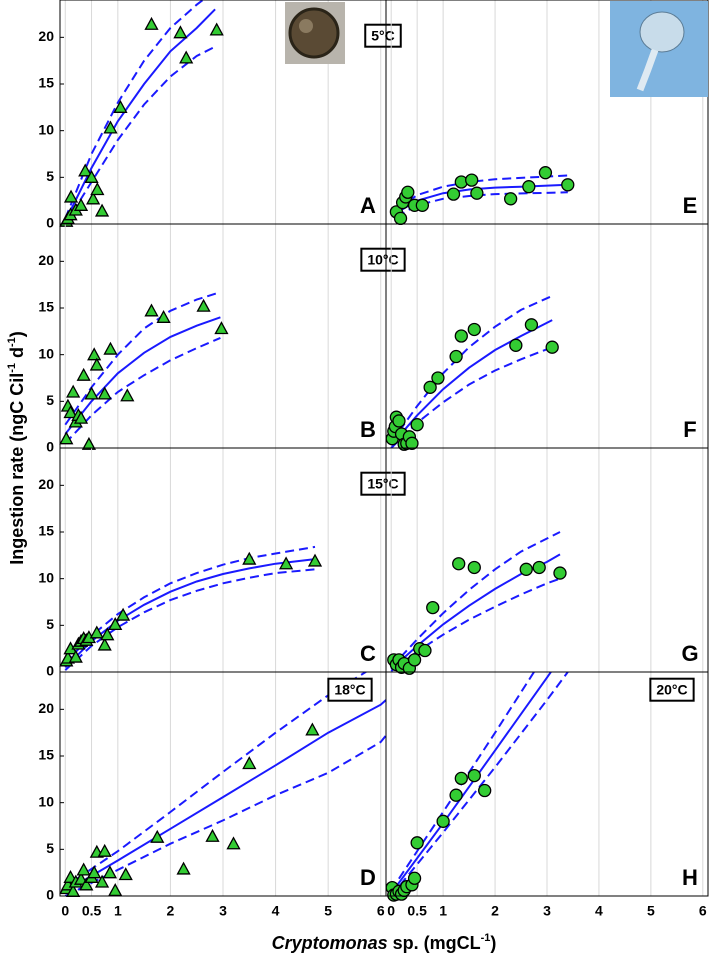 This screenshot has width=709, height=965. I want to click on temperature-label: 18°C, so click(349, 690).